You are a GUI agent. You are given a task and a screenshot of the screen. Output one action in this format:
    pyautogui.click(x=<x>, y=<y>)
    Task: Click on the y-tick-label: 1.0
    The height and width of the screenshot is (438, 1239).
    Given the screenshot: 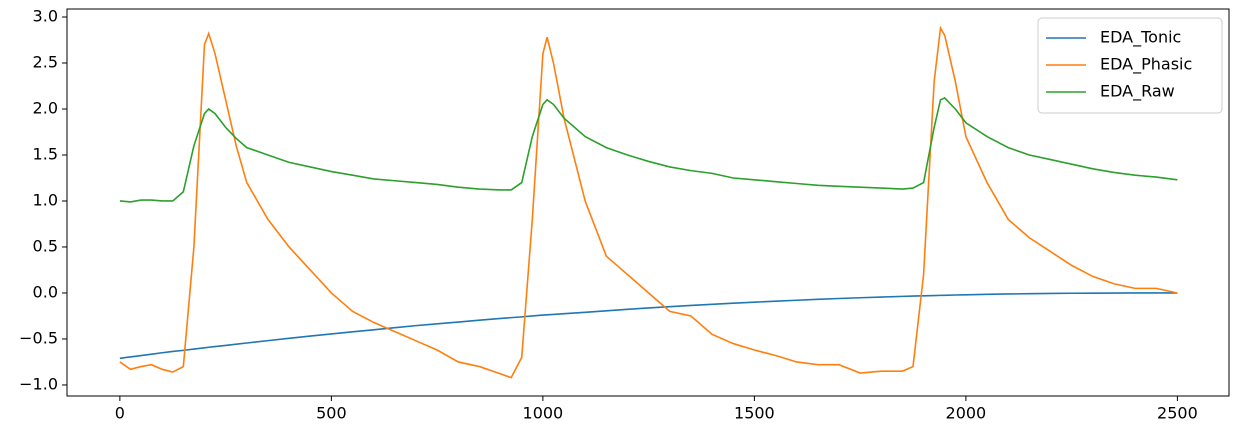 What is the action you would take?
    pyautogui.click(x=45, y=199)
    